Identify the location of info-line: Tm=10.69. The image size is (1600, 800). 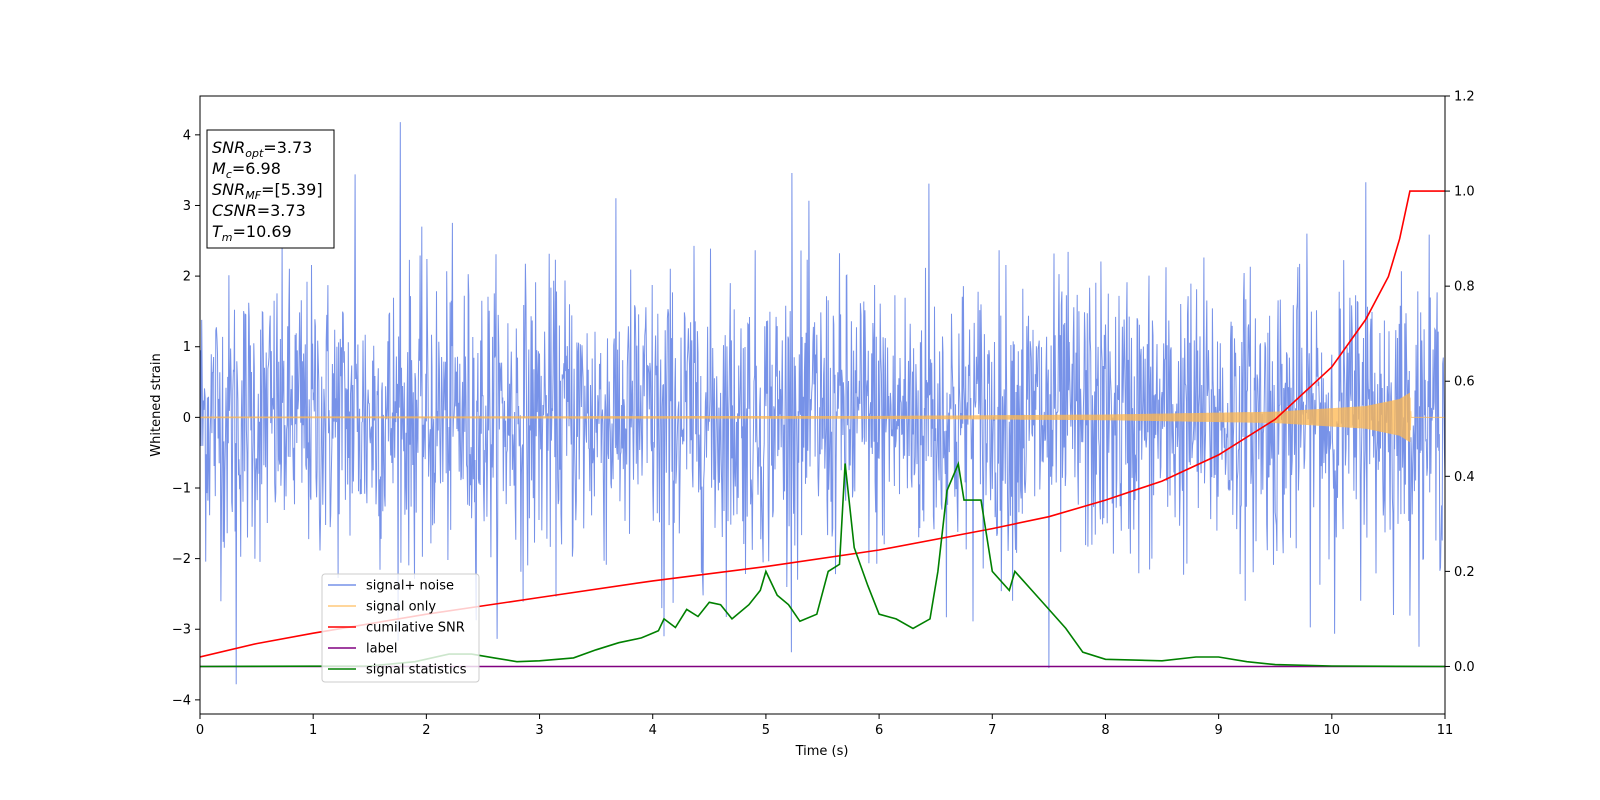
(252, 233).